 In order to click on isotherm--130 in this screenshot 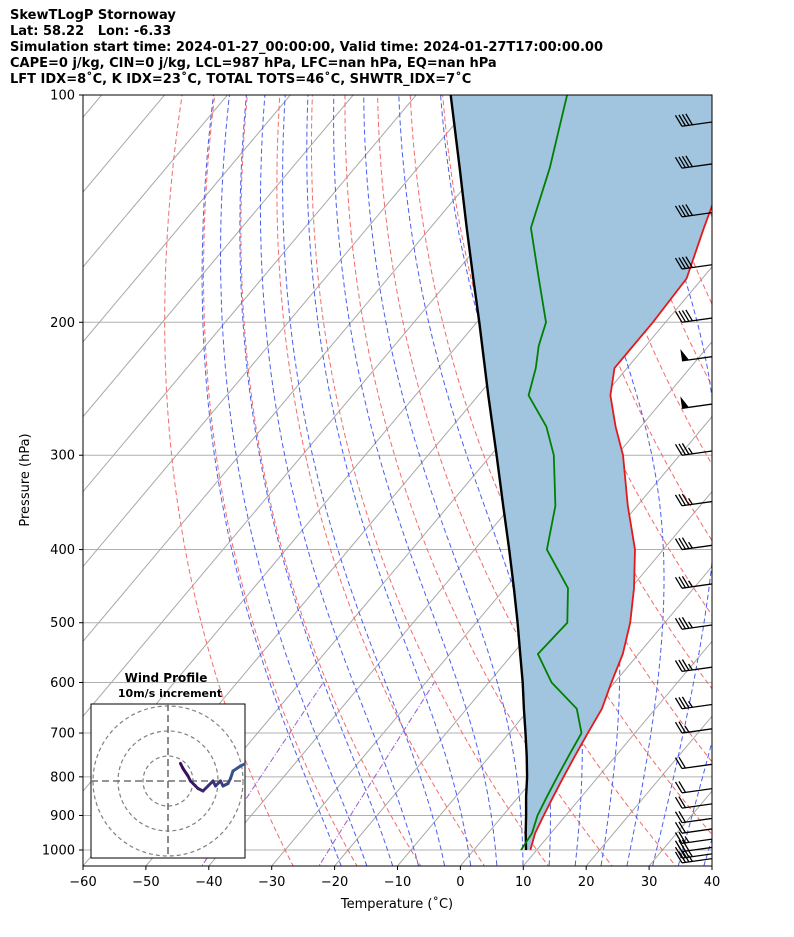, I will do `click(187, 219)`.